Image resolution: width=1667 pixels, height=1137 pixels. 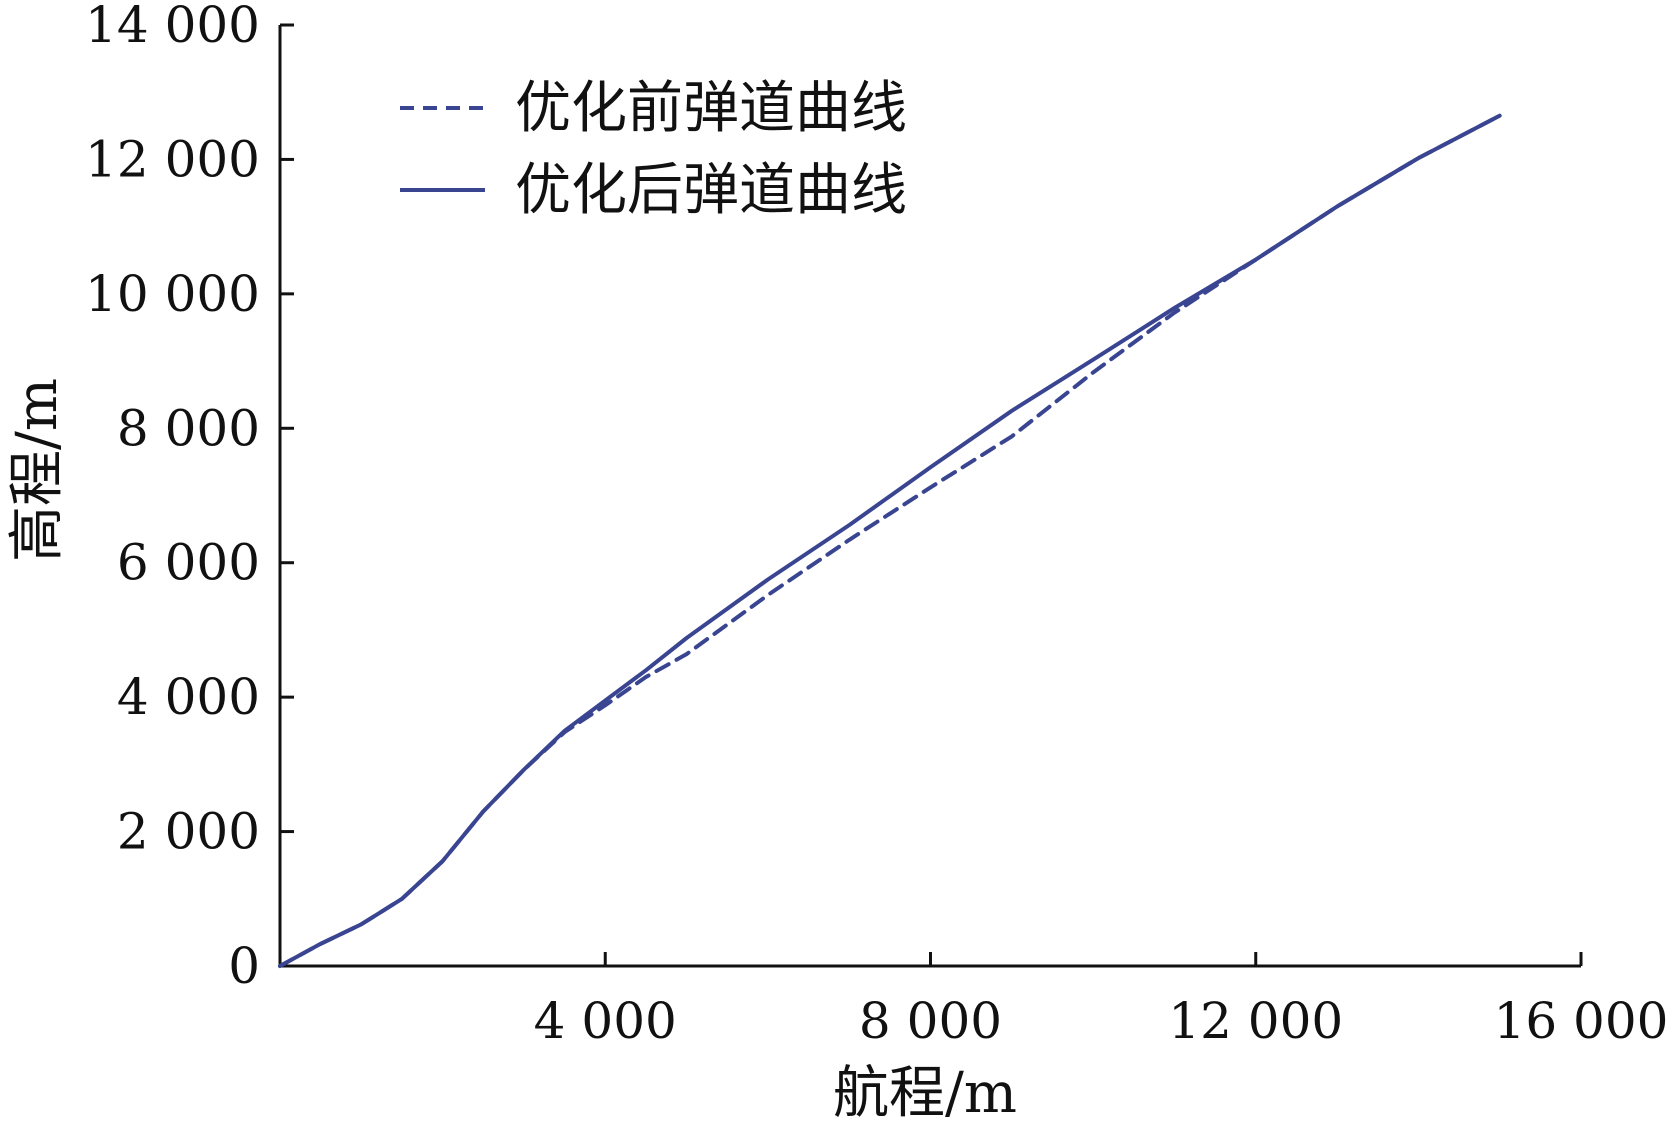 What do you see at coordinates (37, 470) in the screenshot?
I see `y-axis-title: 高程/m` at bounding box center [37, 470].